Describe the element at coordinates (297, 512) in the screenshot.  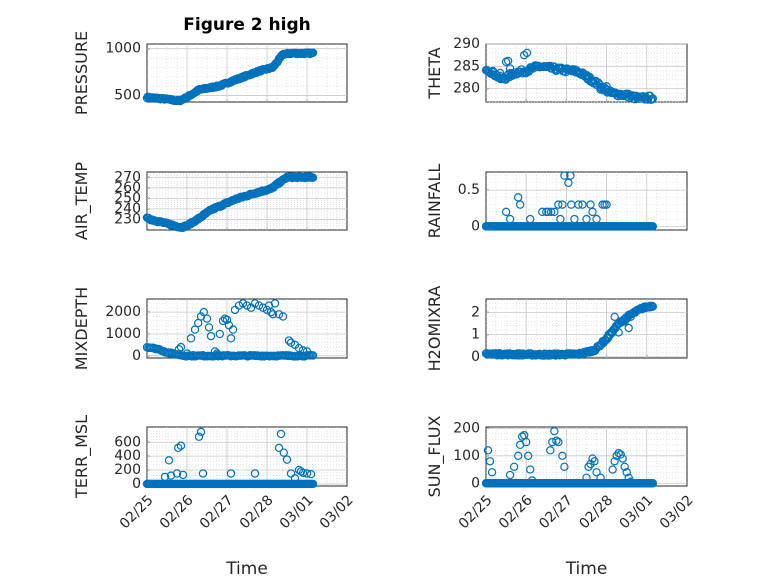
I see `plot-7-x-tick-label: 03/01` at that location.